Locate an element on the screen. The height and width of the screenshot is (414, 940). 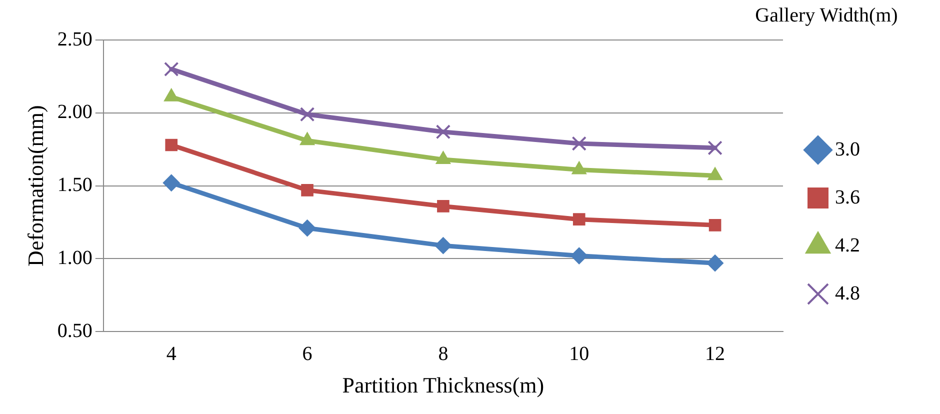
x-tick-label: 4 is located at coordinates (171, 353).